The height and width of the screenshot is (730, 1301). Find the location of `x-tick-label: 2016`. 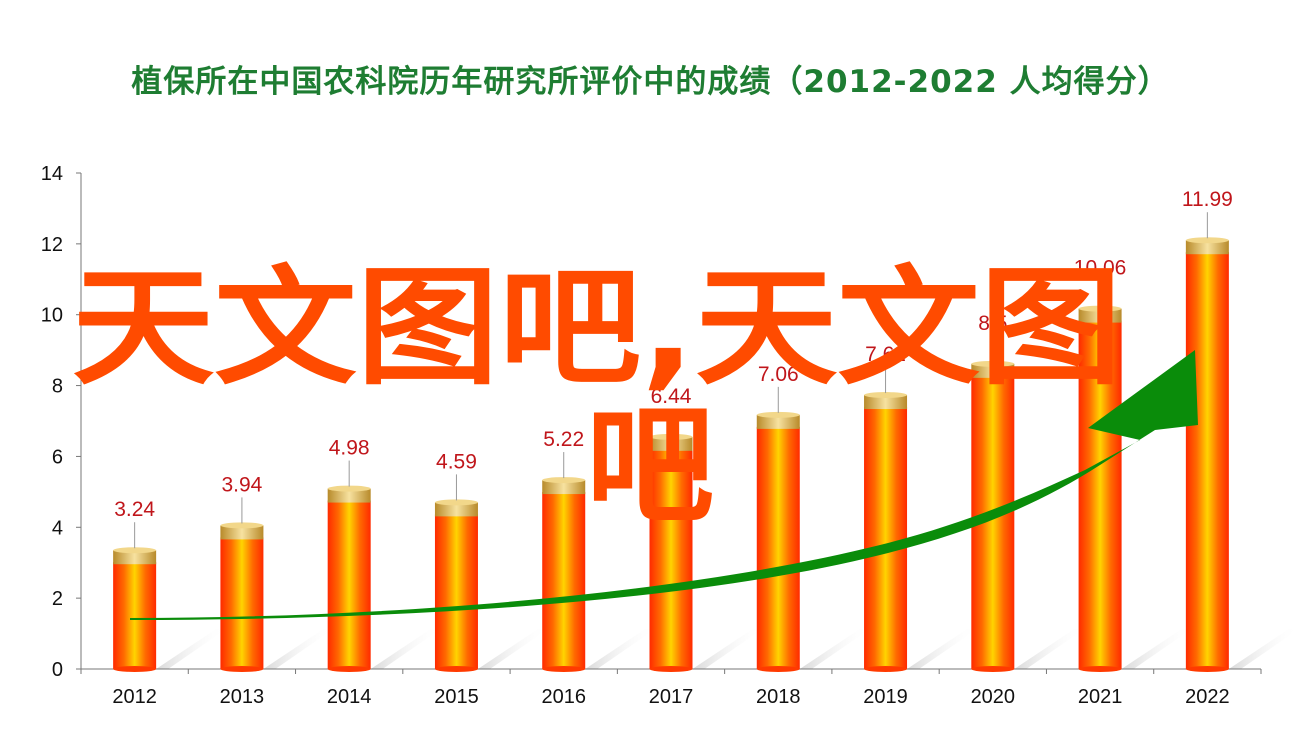

x-tick-label: 2016 is located at coordinates (563, 697).